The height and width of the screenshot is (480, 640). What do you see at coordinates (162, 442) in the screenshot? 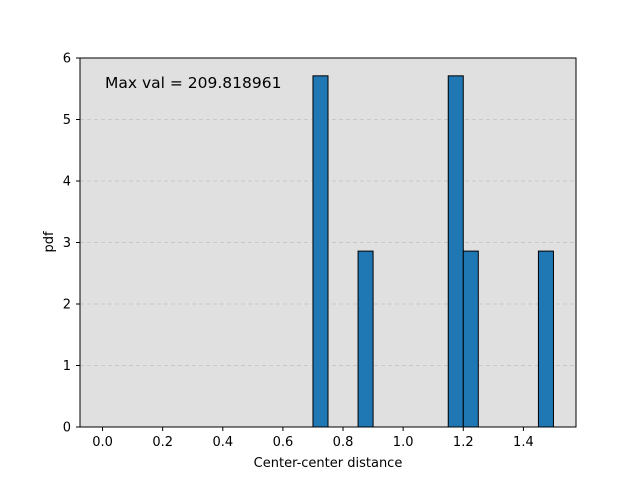
I see `x-tick-label-1: 0.2` at bounding box center [162, 442].